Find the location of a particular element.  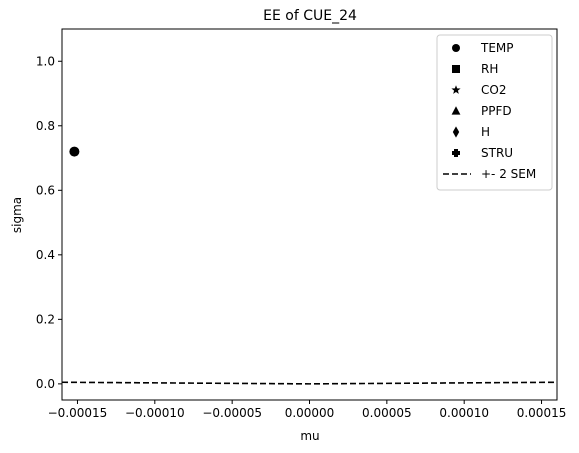

legend-marker-temp is located at coordinates (456, 48).